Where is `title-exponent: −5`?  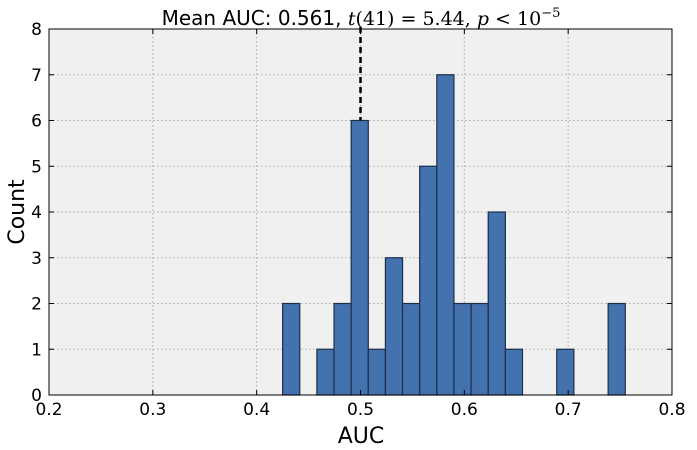
title-exponent: −5 is located at coordinates (550, 13).